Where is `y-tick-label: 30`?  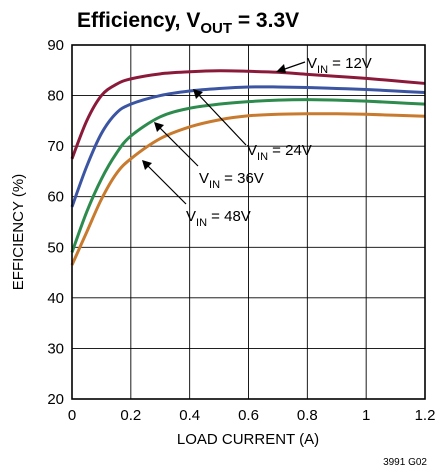
y-tick-label: 30 is located at coordinates (55, 348).